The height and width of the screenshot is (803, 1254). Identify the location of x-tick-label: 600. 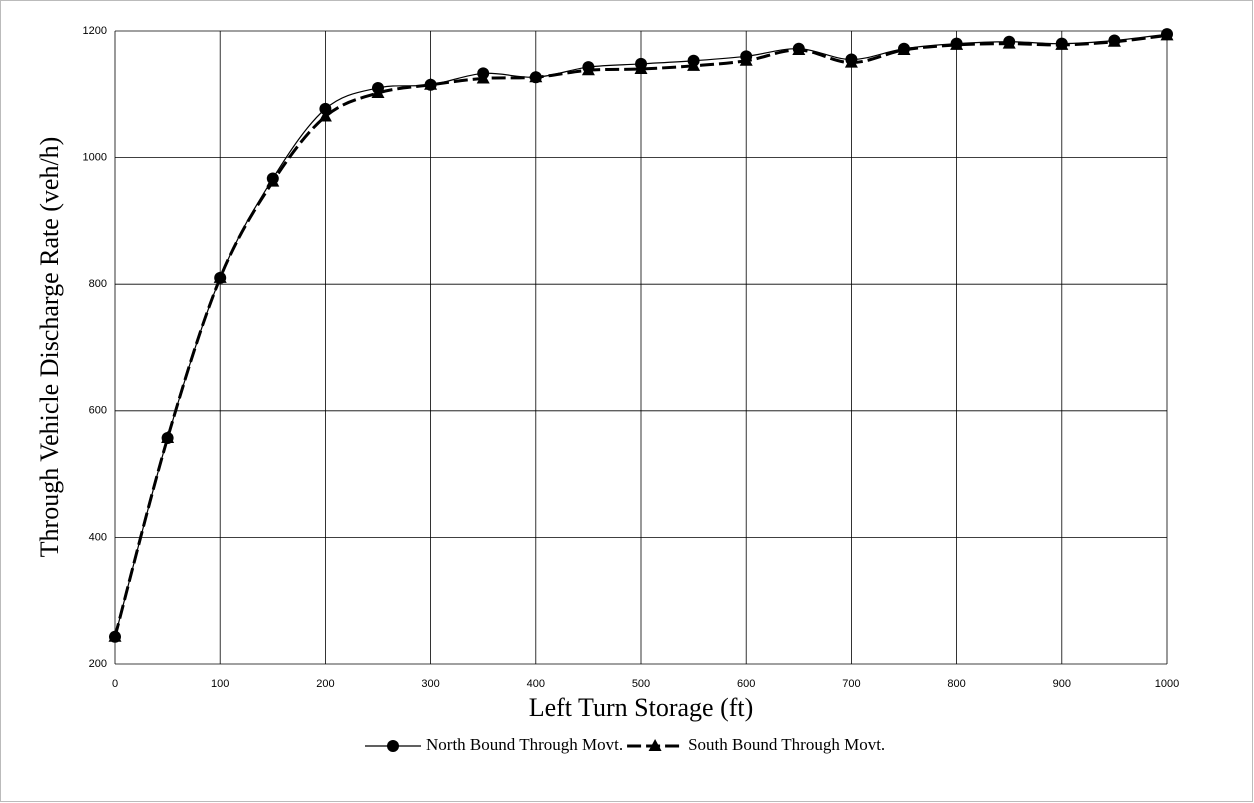
(746, 684).